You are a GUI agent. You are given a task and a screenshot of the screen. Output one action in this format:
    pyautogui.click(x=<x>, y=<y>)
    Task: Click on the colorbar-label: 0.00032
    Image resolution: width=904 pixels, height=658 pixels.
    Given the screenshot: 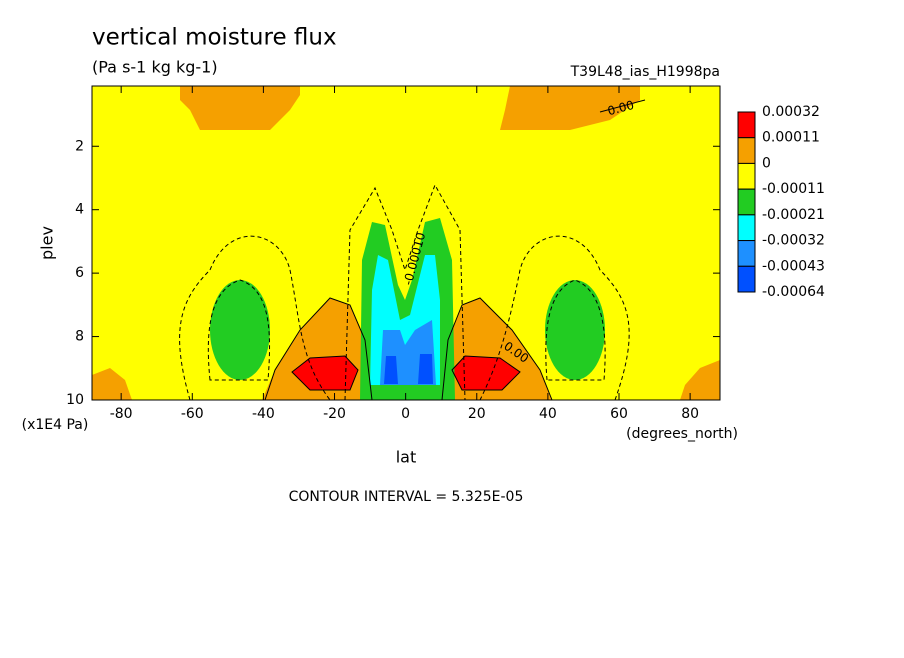 What is the action you would take?
    pyautogui.click(x=791, y=112)
    